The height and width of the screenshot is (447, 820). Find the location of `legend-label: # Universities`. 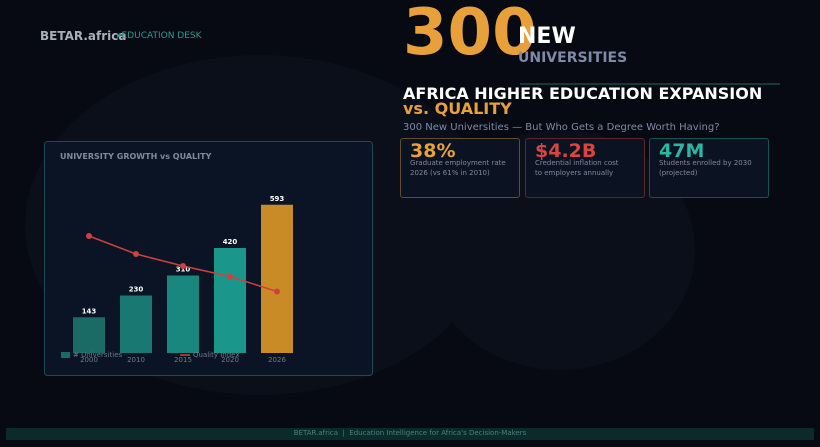

legend-label: # Universities is located at coordinates (98, 355).